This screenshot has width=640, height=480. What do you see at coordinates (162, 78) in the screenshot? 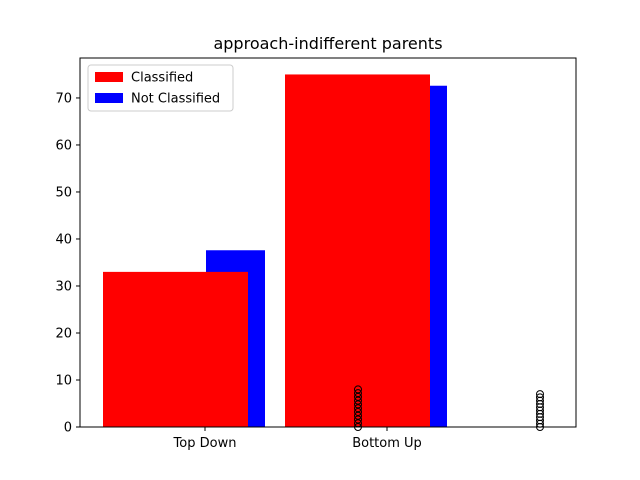
I see `legend-label-classified: Classified` at bounding box center [162, 78].